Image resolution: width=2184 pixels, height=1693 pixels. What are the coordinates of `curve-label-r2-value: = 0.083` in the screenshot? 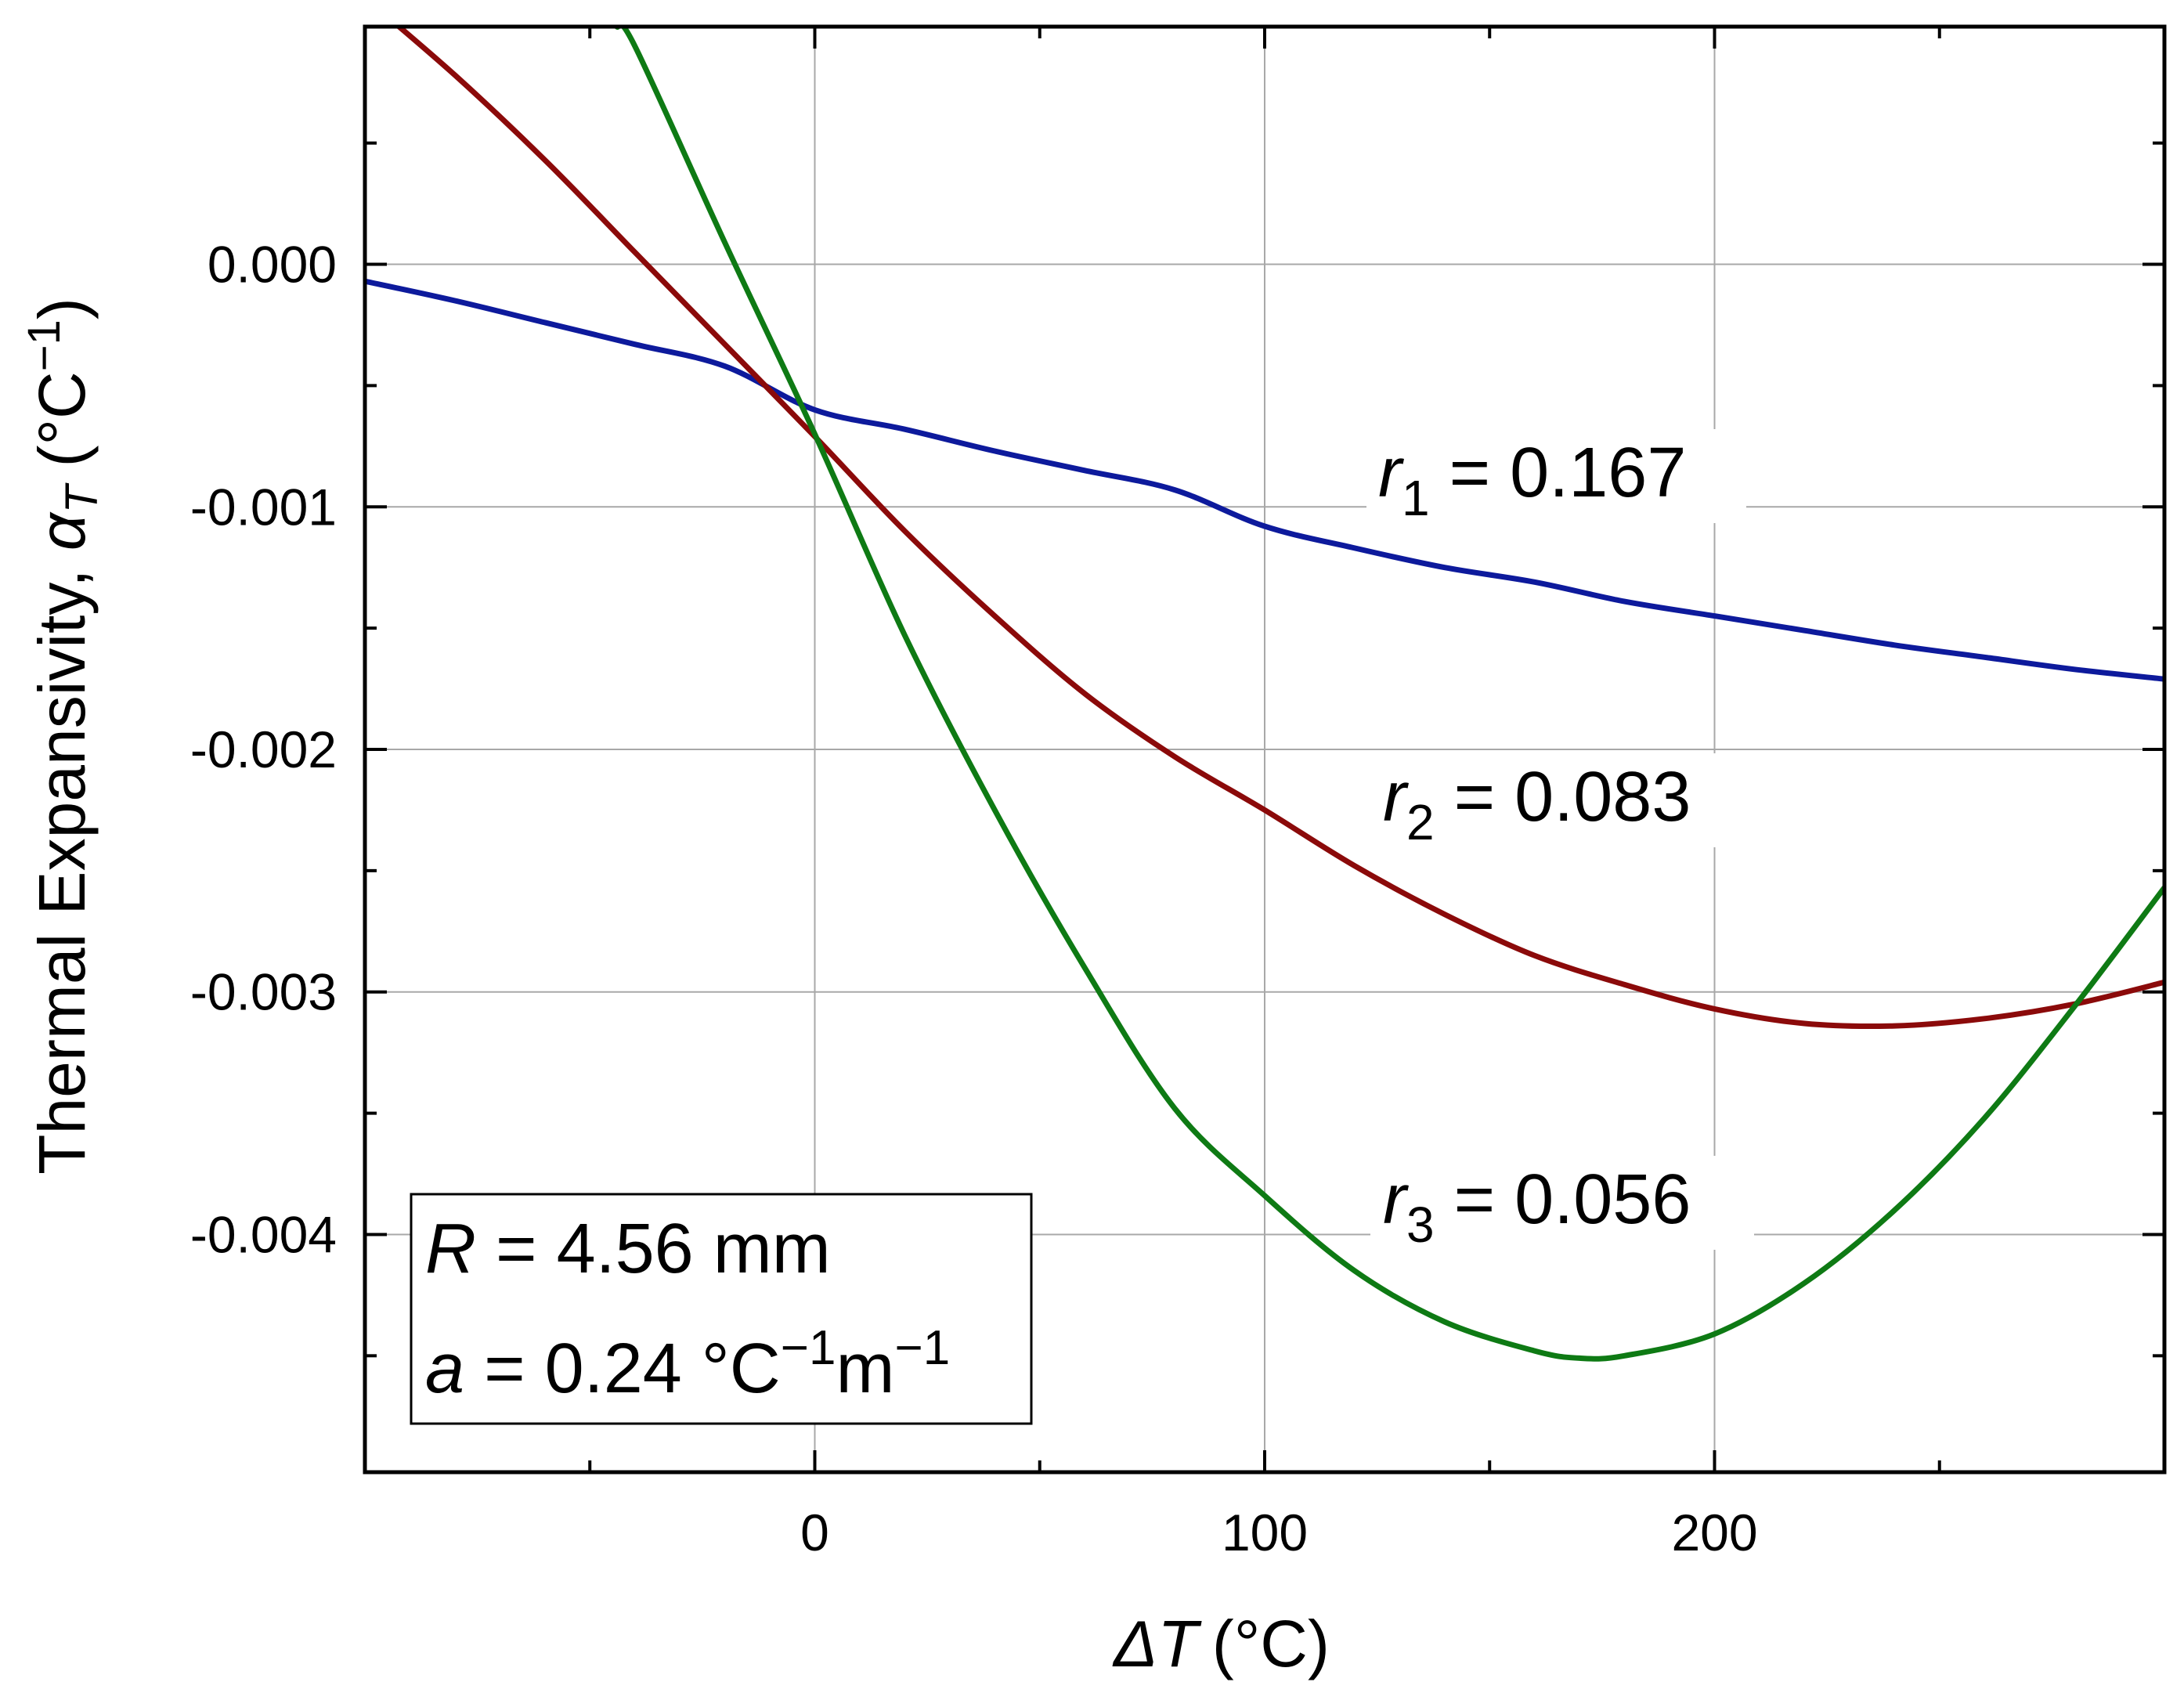 It's located at (1563, 797).